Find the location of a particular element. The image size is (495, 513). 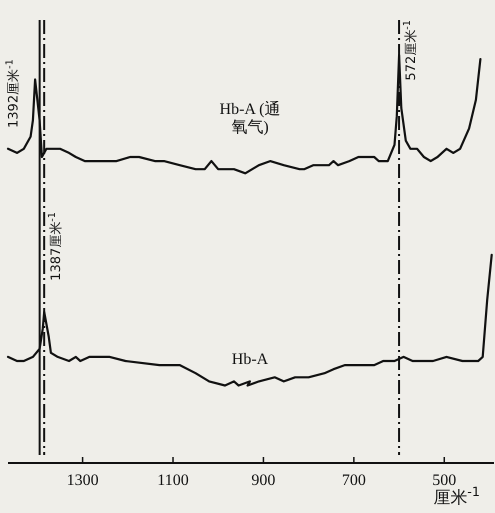

series-label: Hb-A (通氧气) is located at coordinates (250, 118).